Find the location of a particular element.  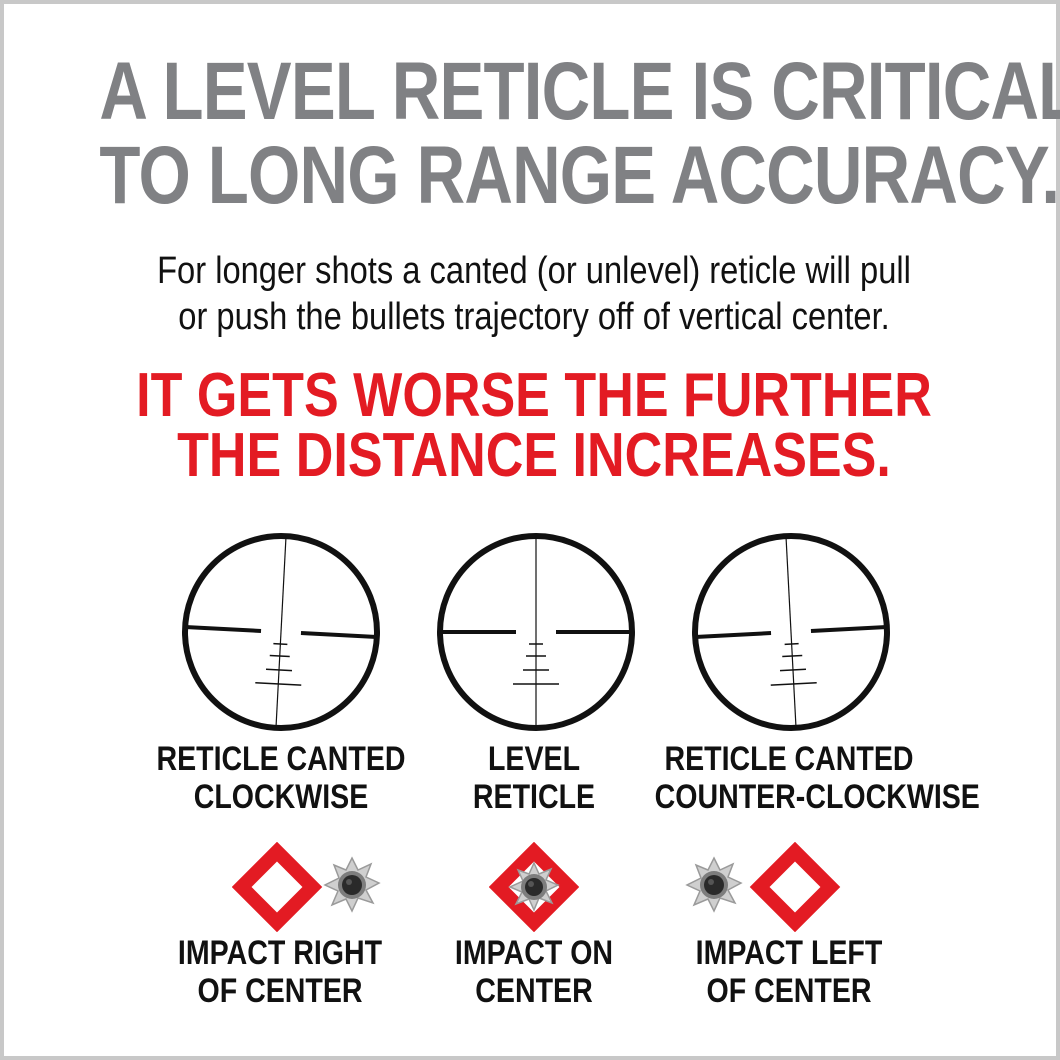

reticle-label-level: LEVEL RETICLE is located at coordinates (534, 778).